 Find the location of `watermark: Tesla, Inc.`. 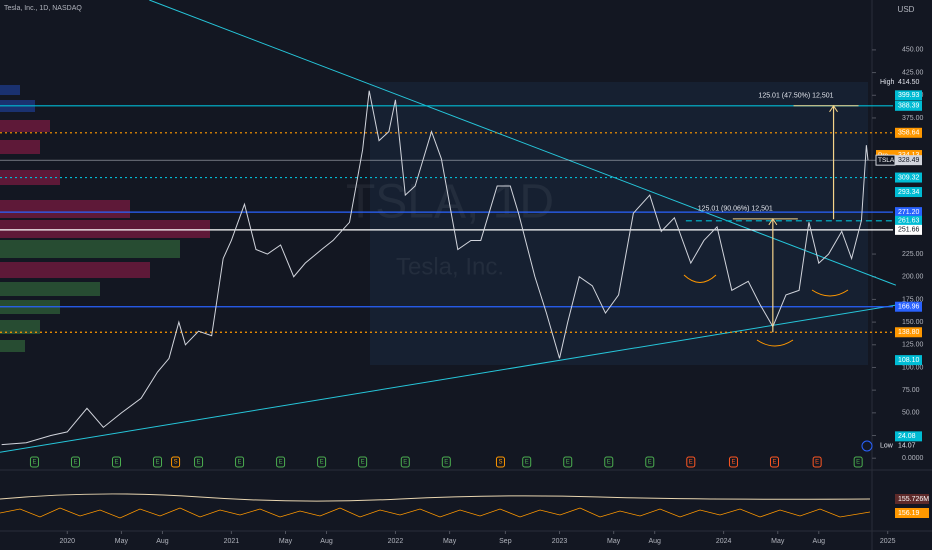

watermark: Tesla, Inc. is located at coordinates (450, 266).